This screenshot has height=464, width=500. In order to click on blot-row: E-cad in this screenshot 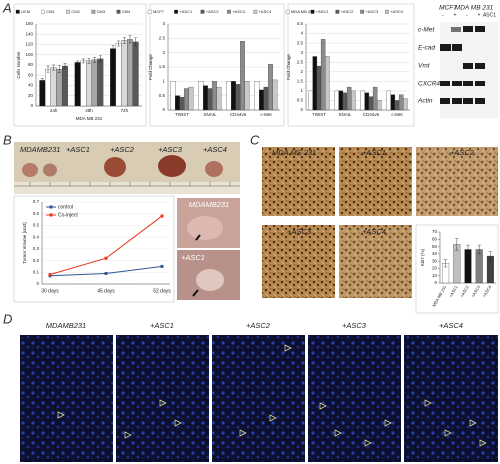, I will do `click(426, 48)`.